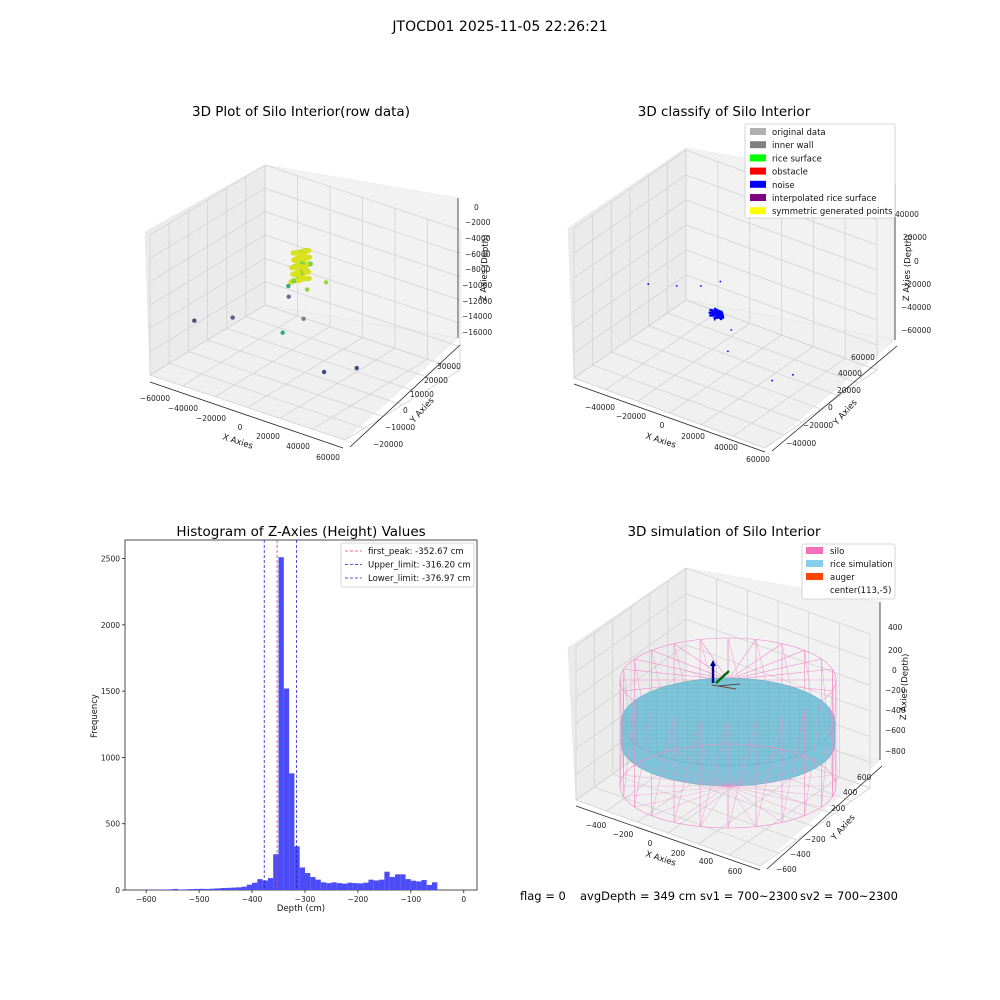 The width and height of the screenshot is (1000, 1000). I want to click on z-tick-label: −40000, so click(916, 307).